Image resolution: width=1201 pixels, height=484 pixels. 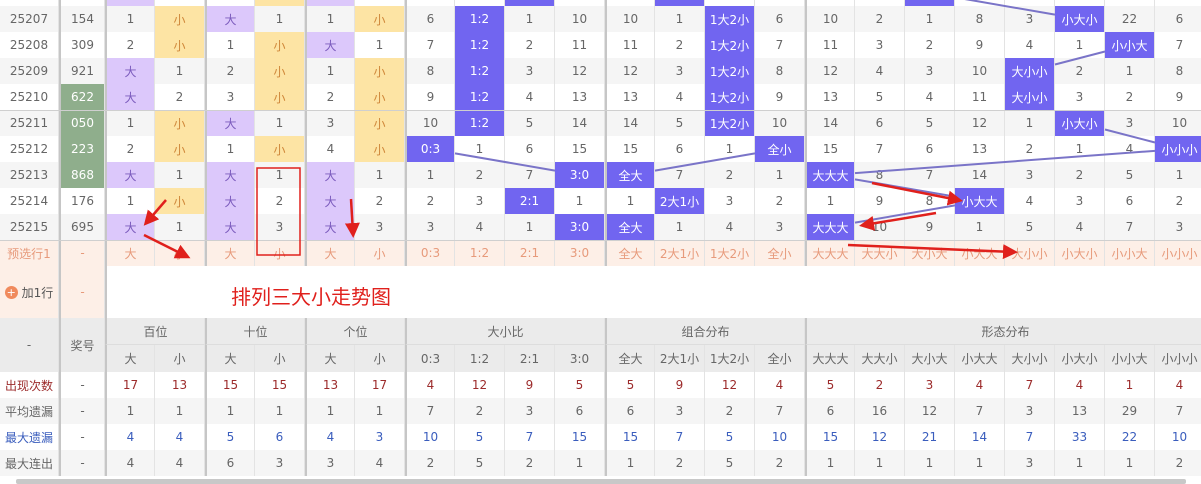 I want to click on miss-count-cell: 13, so click(x=980, y=149).